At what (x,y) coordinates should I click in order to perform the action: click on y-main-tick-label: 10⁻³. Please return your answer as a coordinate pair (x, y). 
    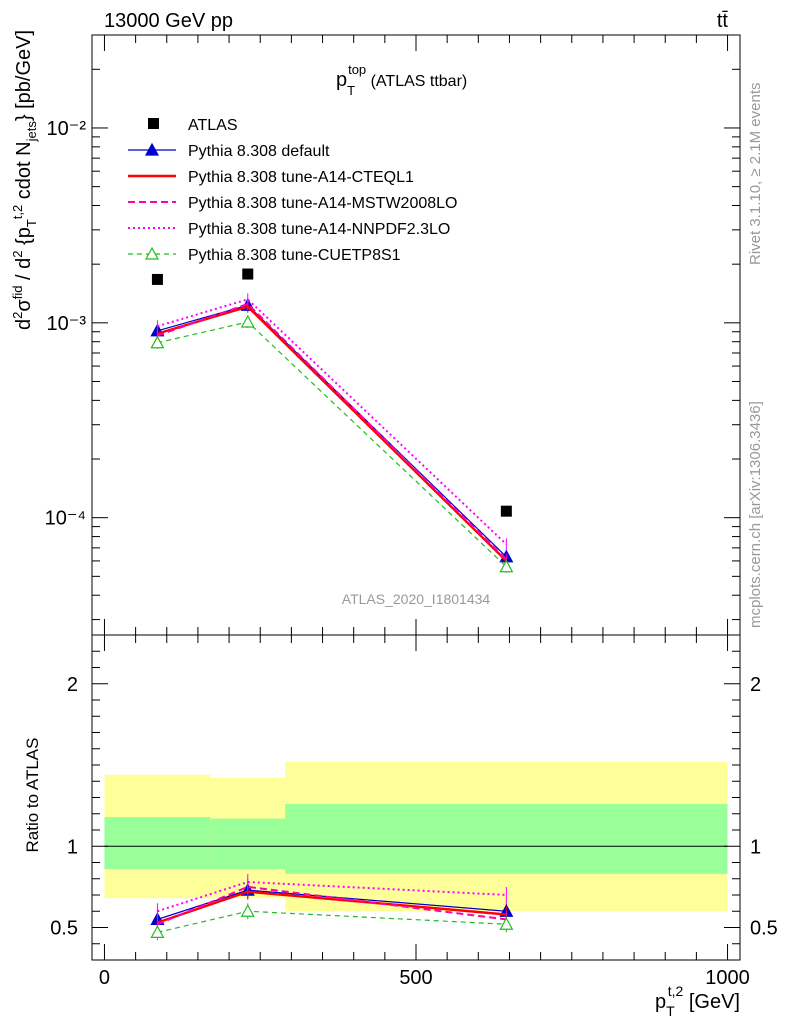
    Looking at the image, I should click on (67, 324).